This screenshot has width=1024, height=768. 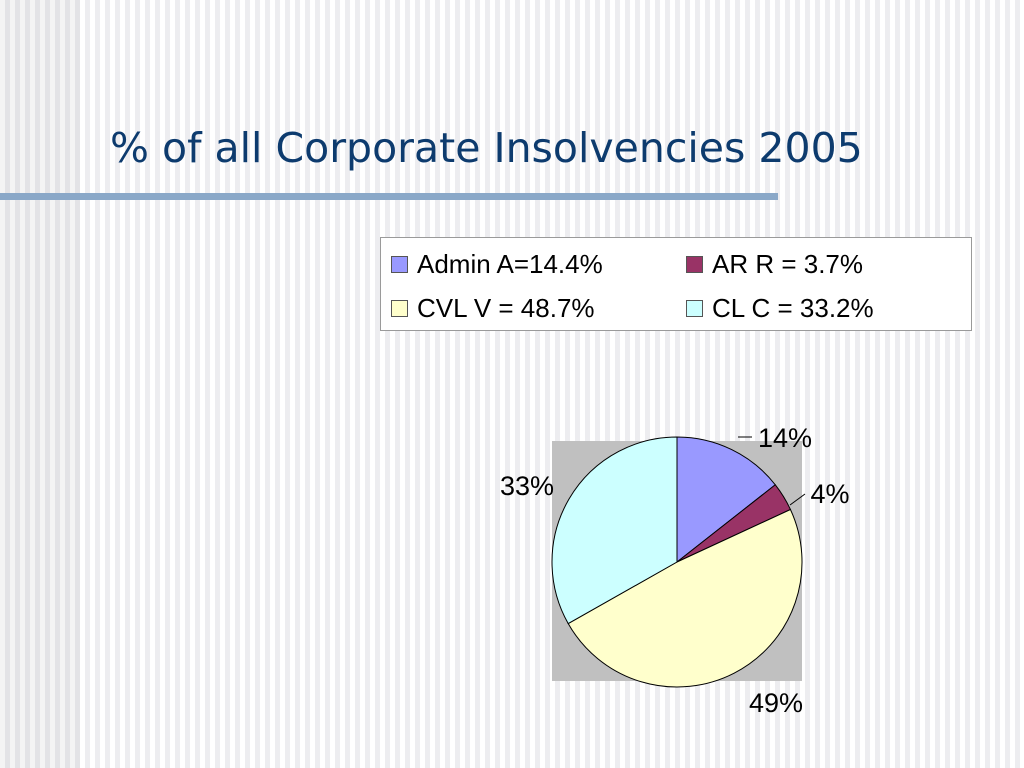 What do you see at coordinates (785, 438) in the screenshot?
I see `data-label-admin: 14%` at bounding box center [785, 438].